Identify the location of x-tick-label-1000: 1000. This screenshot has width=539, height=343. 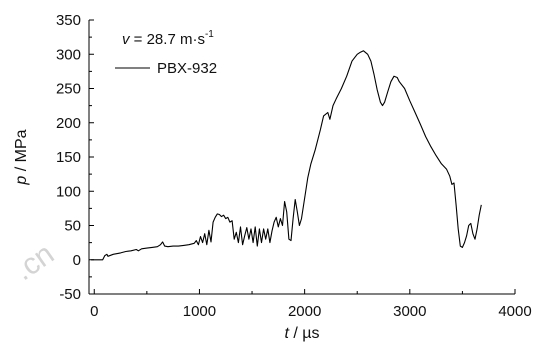
(199, 311).